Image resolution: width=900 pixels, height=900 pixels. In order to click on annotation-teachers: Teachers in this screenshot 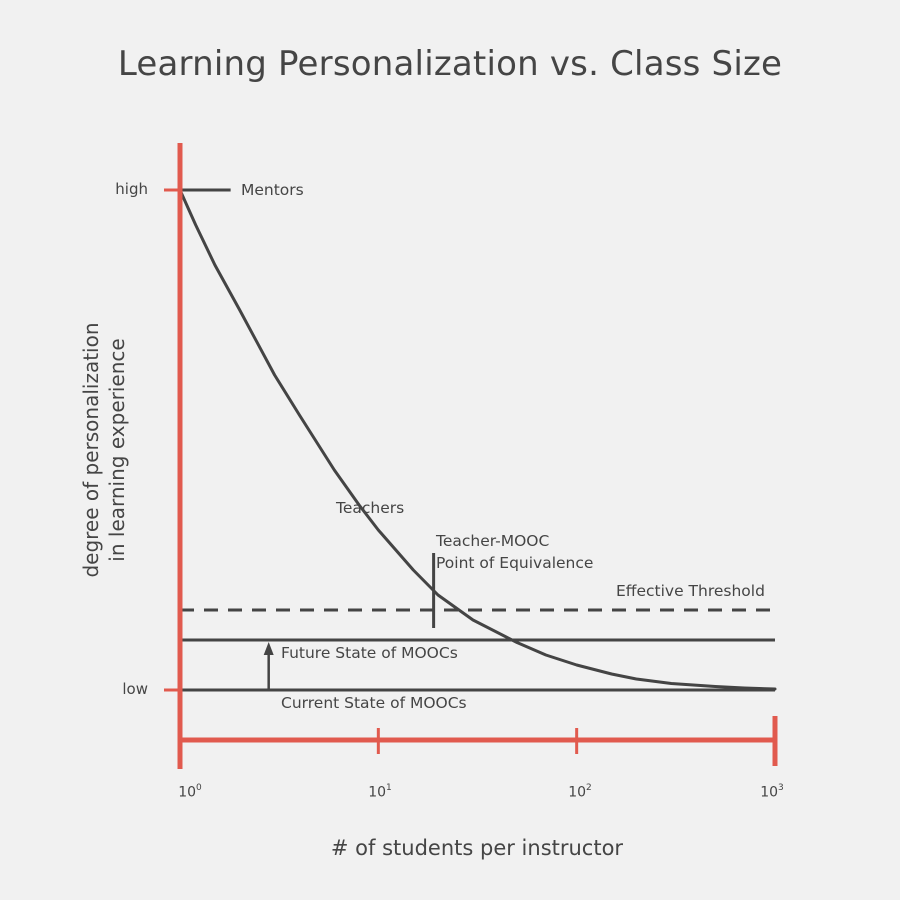, I will do `click(370, 508)`.